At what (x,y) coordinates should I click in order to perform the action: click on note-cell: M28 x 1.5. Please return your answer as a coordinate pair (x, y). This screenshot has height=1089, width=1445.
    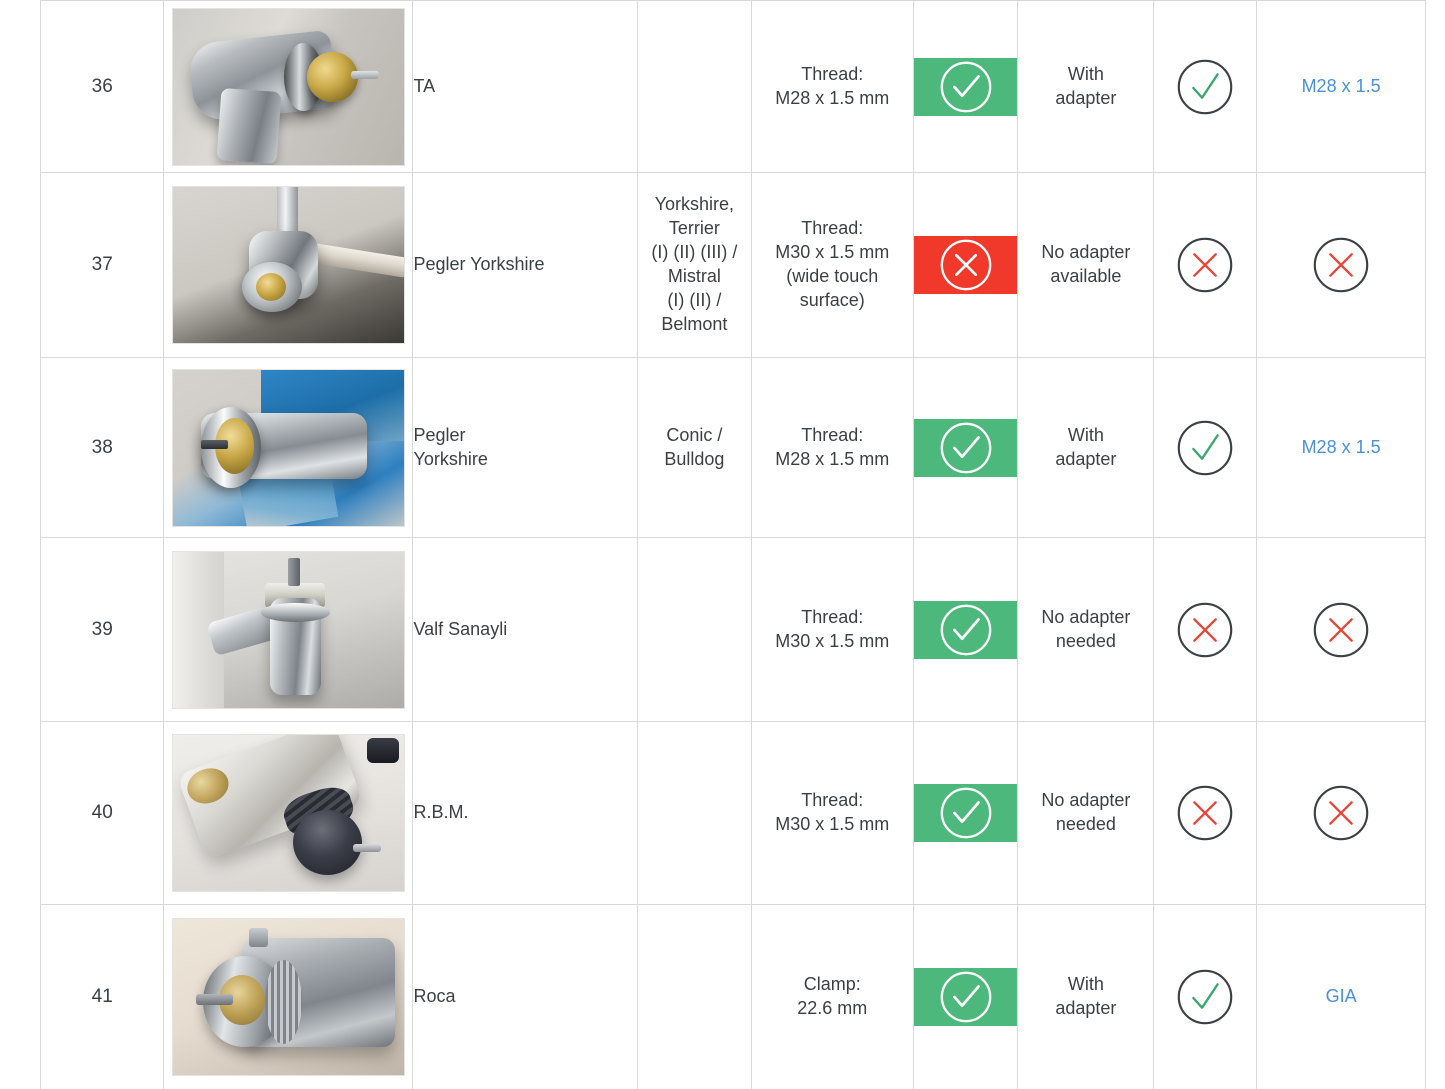
    Looking at the image, I should click on (1341, 86).